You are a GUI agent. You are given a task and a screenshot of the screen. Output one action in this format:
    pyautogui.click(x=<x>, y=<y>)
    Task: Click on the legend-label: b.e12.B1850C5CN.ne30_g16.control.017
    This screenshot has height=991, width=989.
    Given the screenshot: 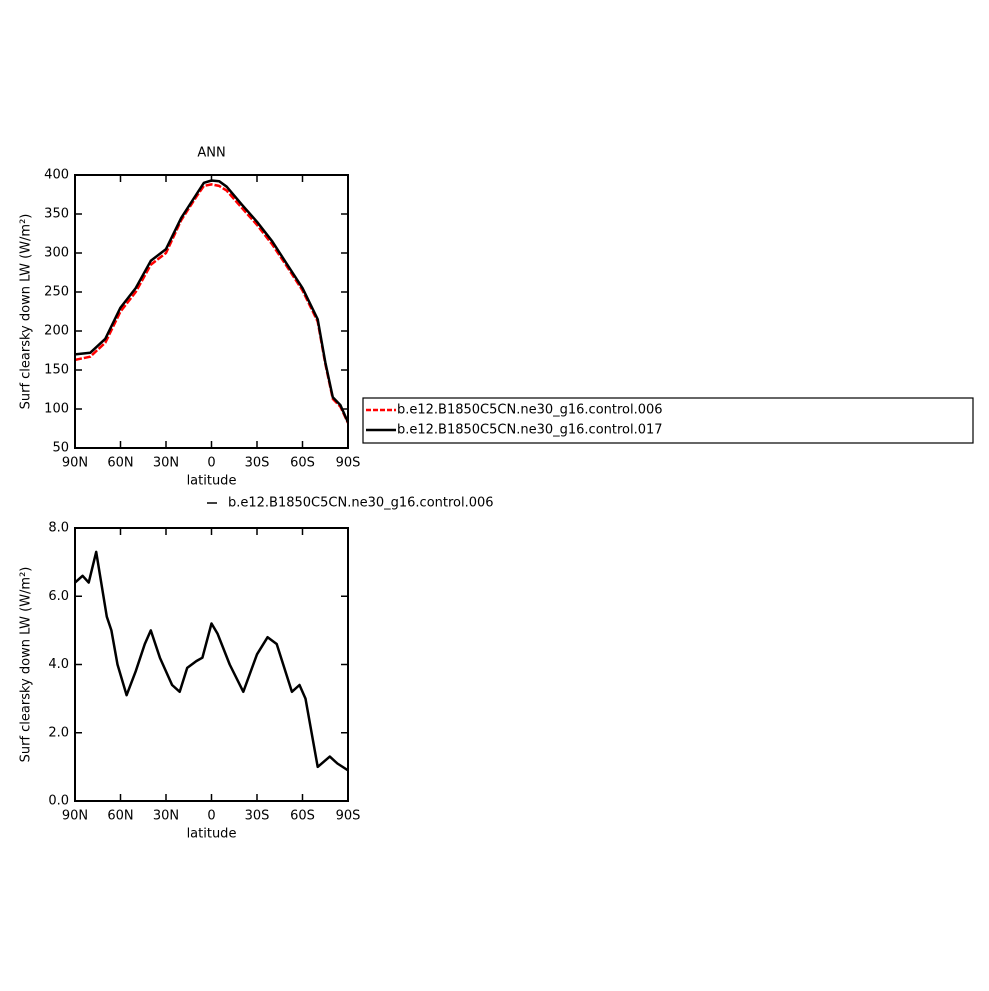 What is the action you would take?
    pyautogui.click(x=530, y=430)
    